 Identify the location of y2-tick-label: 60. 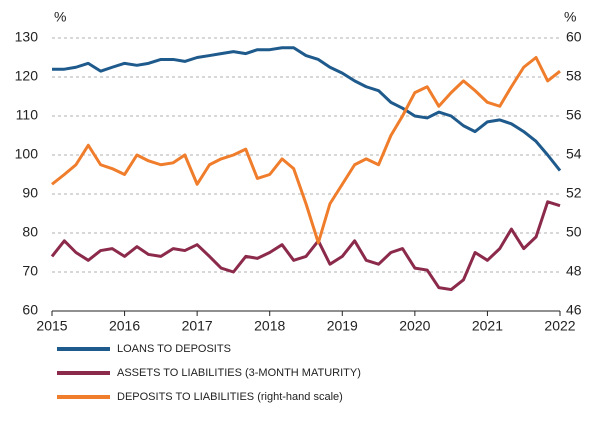
(574, 37).